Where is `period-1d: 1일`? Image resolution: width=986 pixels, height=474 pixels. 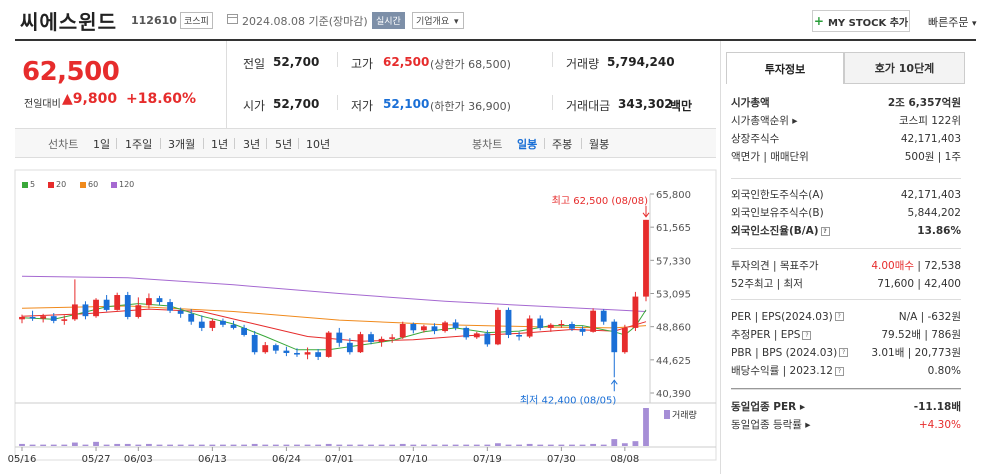 period-1d: 1일 is located at coordinates (102, 144).